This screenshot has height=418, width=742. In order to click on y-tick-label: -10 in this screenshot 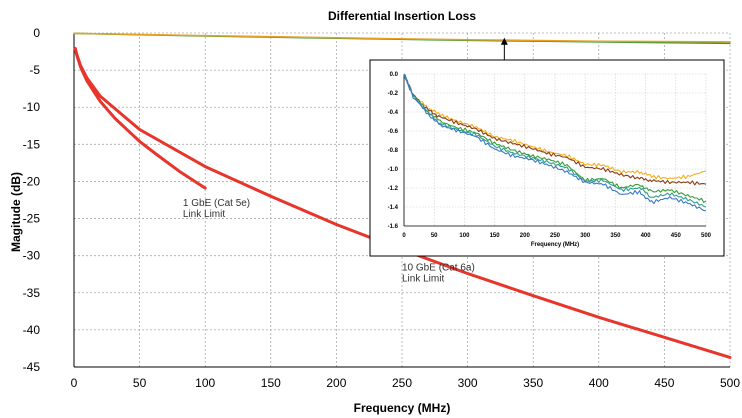, I will do `click(32, 107)`.